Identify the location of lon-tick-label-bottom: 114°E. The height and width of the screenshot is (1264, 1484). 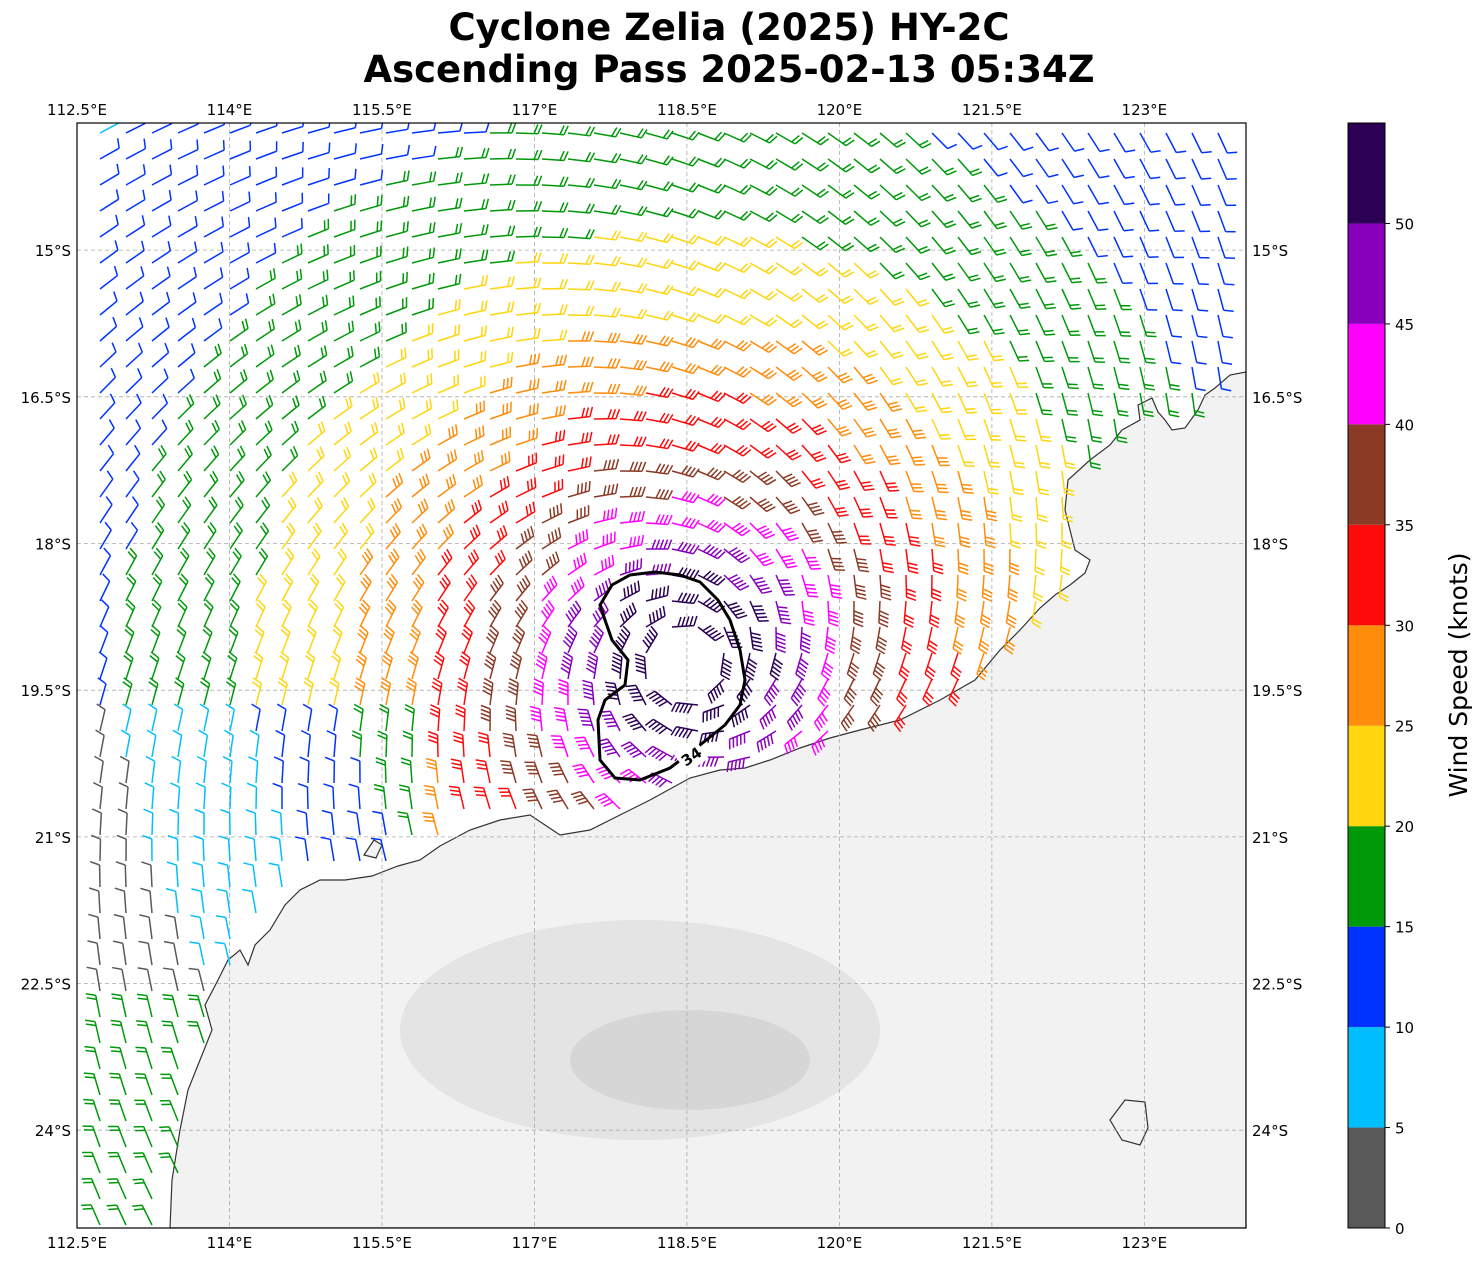
(230, 1243).